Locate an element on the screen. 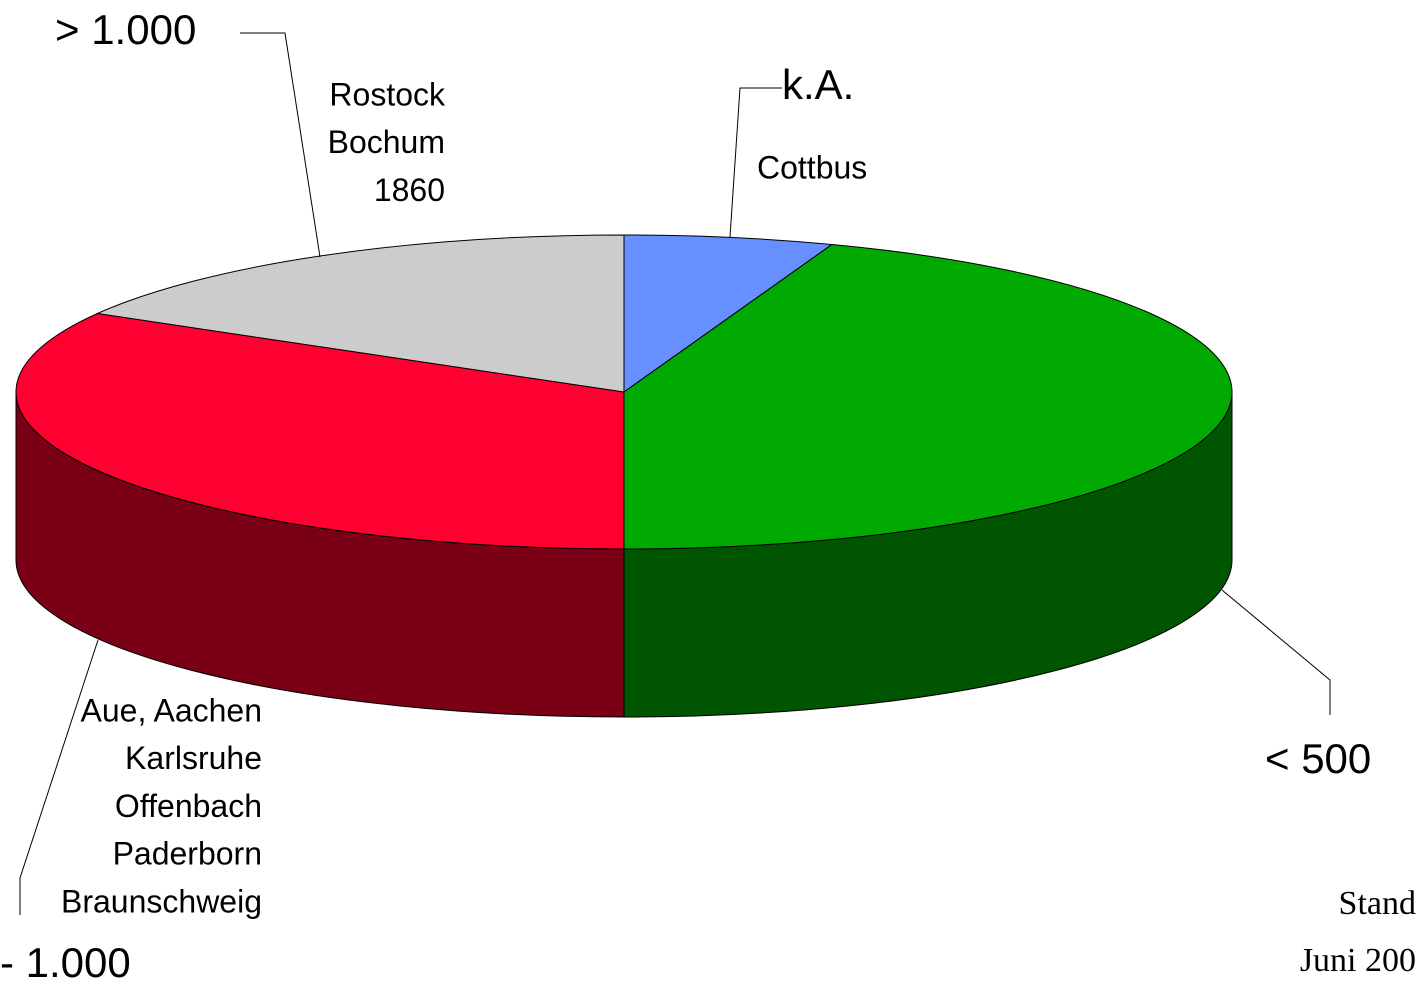 The image size is (1416, 989). annotation: Aue, Aachen is located at coordinates (171, 710).